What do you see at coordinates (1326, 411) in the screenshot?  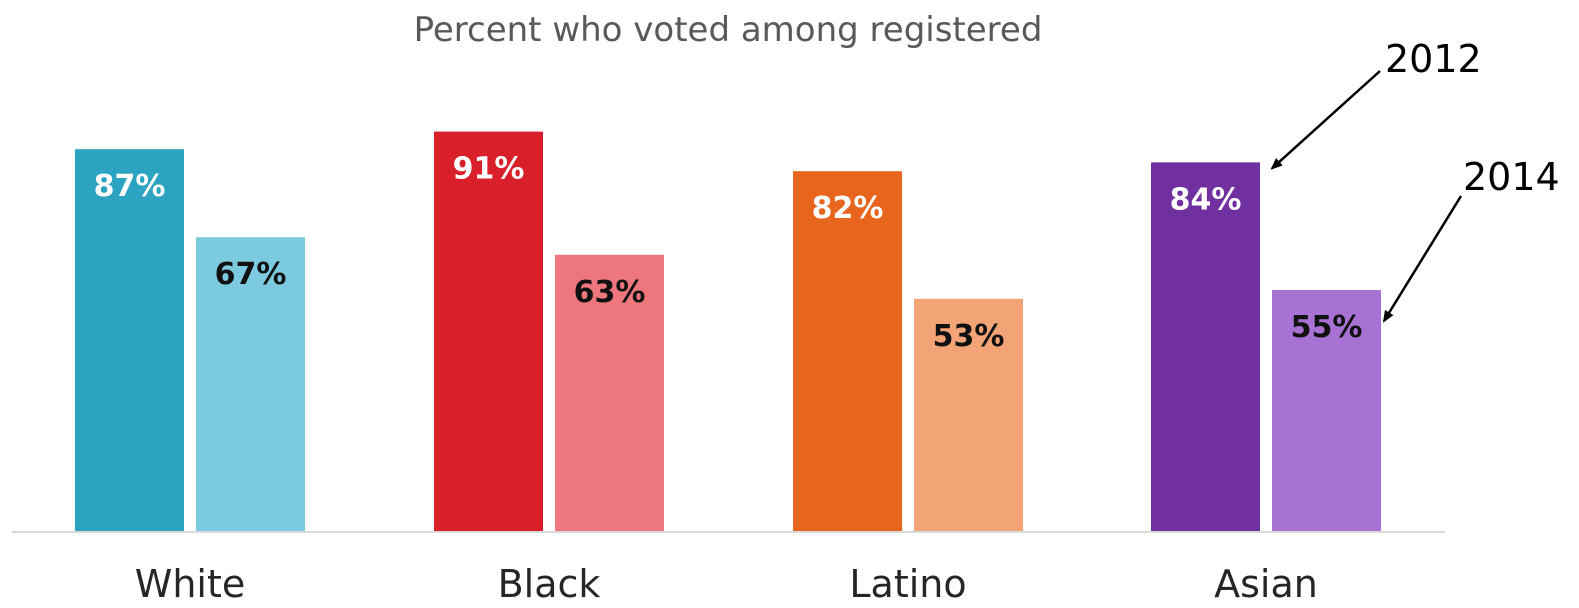 I see `bar-asian-2014` at bounding box center [1326, 411].